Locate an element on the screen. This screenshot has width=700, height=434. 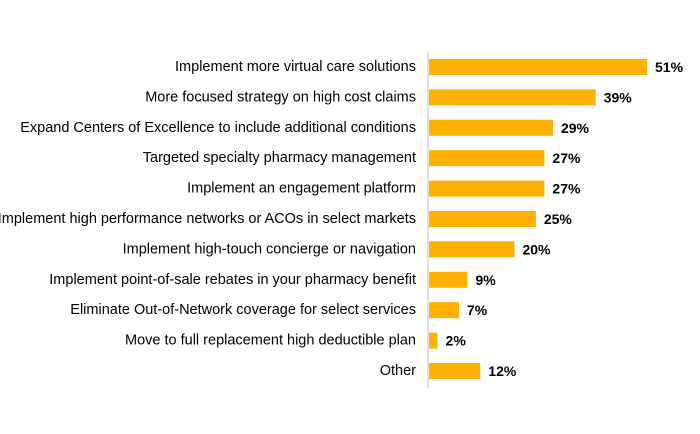
value-label-6: 20% is located at coordinates (536, 249).